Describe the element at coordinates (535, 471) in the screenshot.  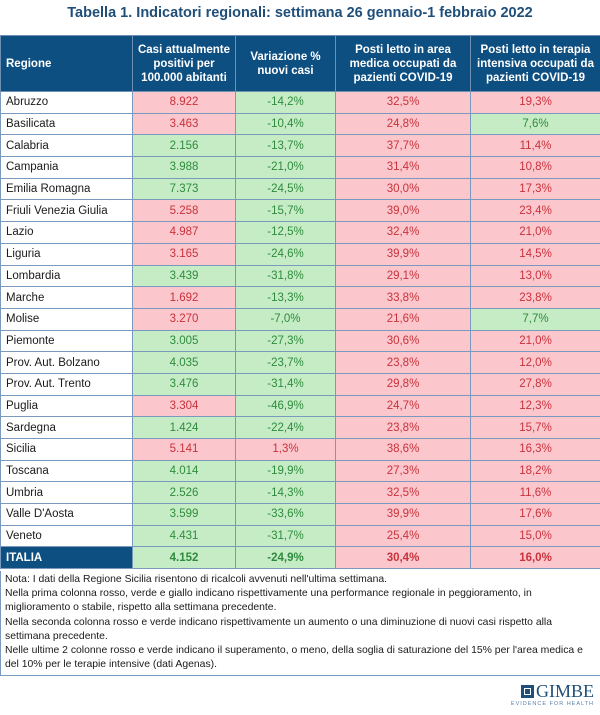
I see `terapia-intensiva-value: 18,2%` at that location.